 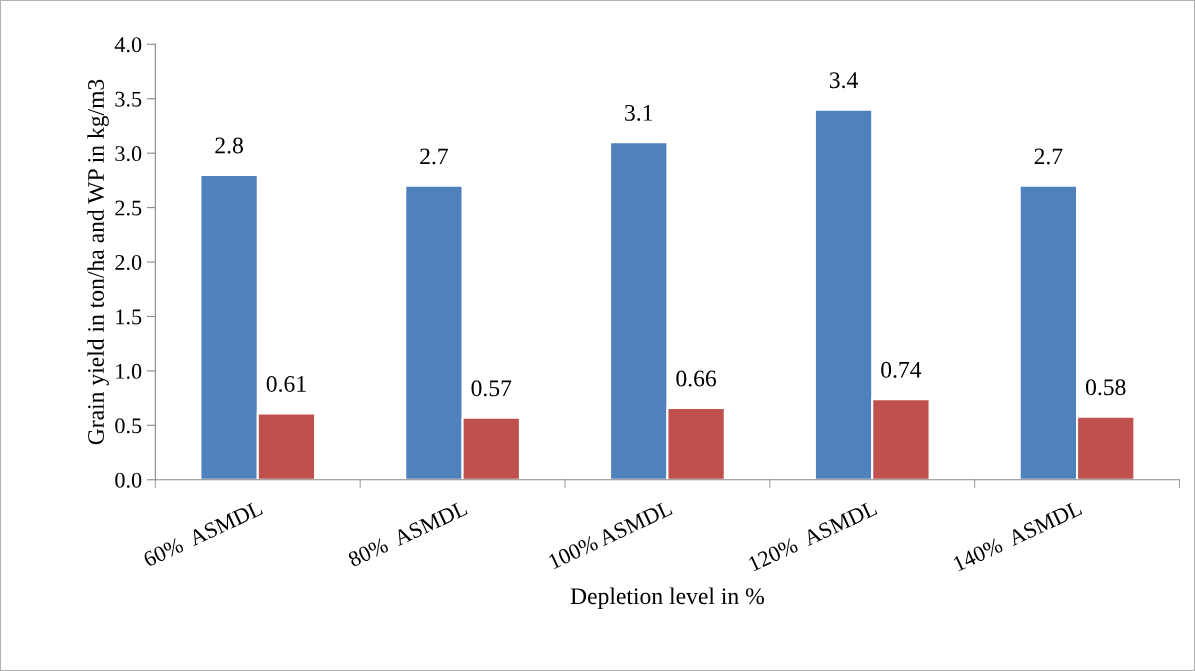 What do you see at coordinates (491, 388) in the screenshot?
I see `data-label: 0.57` at bounding box center [491, 388].